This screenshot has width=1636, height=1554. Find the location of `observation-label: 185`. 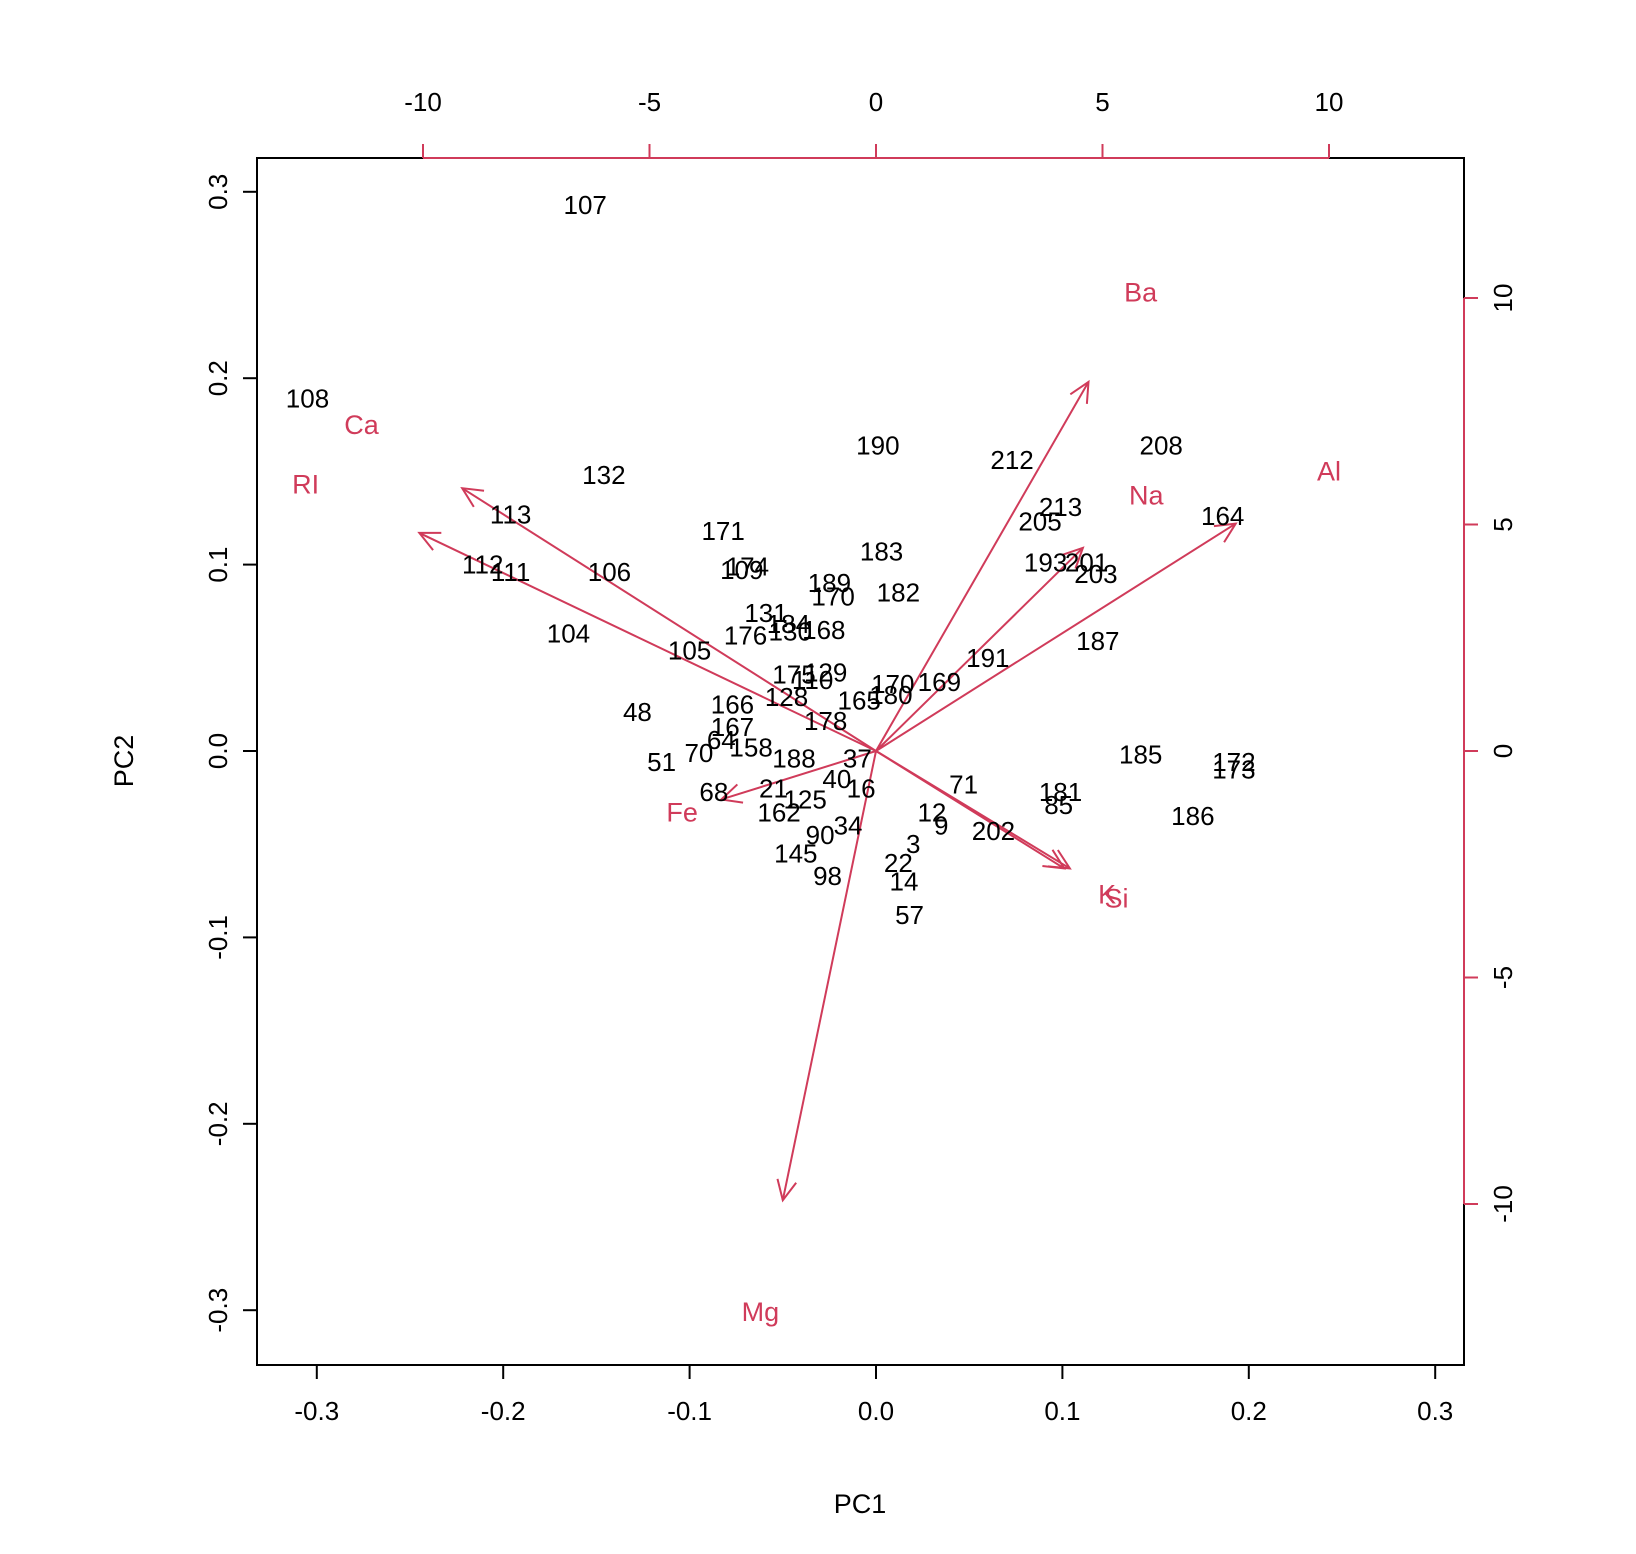

observation-label: 185 is located at coordinates (1140, 755).